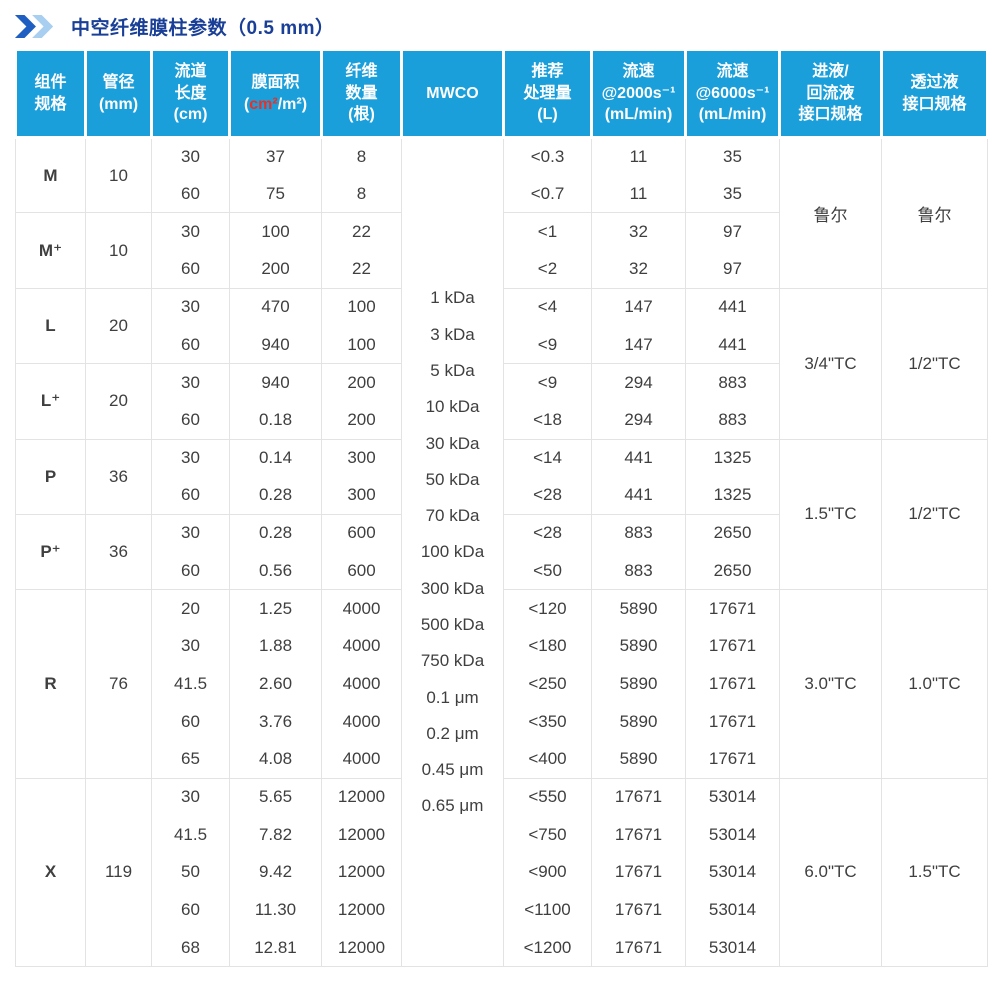 This screenshot has height=987, width=1000. I want to click on mwco-value: 10 kDa, so click(452, 407).